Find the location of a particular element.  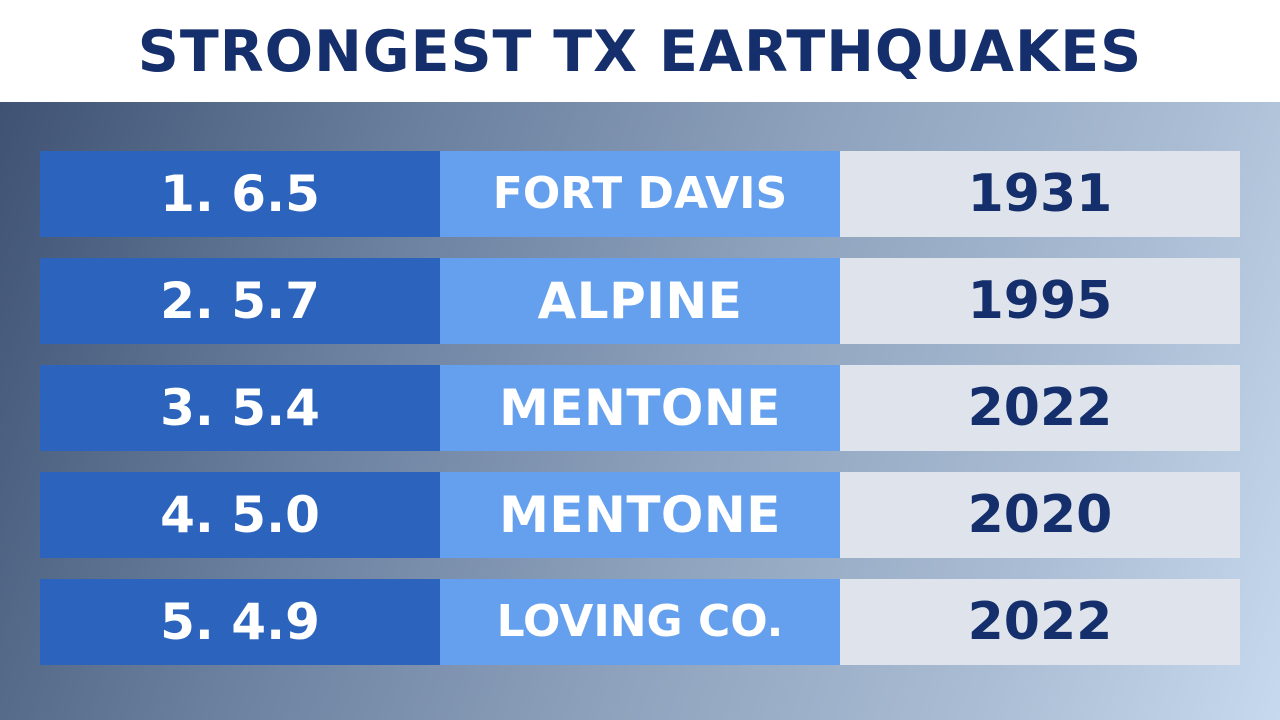

rank-magnitude-cell: 1. 6.5 is located at coordinates (240, 194).